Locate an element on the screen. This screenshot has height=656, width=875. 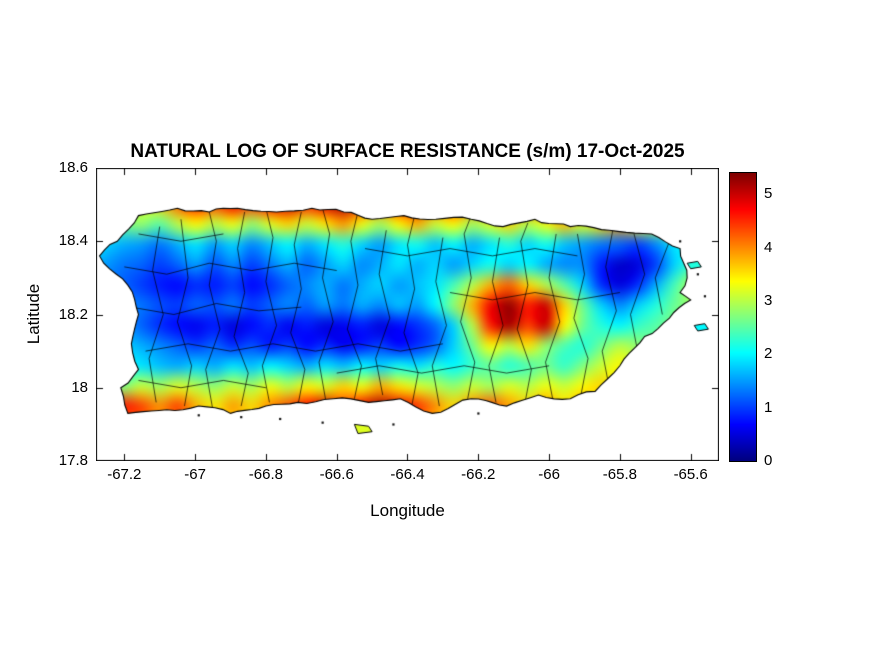
y-tick-label: 18.4 is located at coordinates (73, 241).